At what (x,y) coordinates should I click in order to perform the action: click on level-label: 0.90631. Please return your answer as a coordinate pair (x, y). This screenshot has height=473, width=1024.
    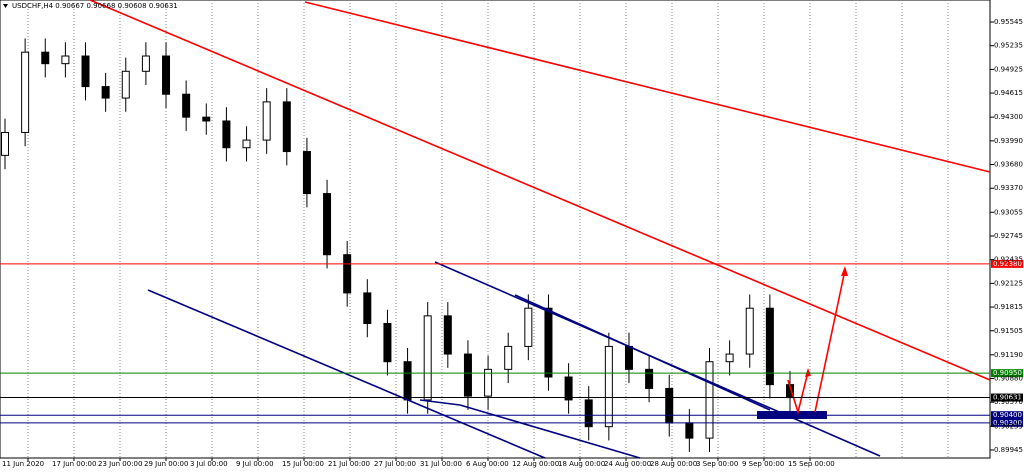
    Looking at the image, I should click on (1007, 398).